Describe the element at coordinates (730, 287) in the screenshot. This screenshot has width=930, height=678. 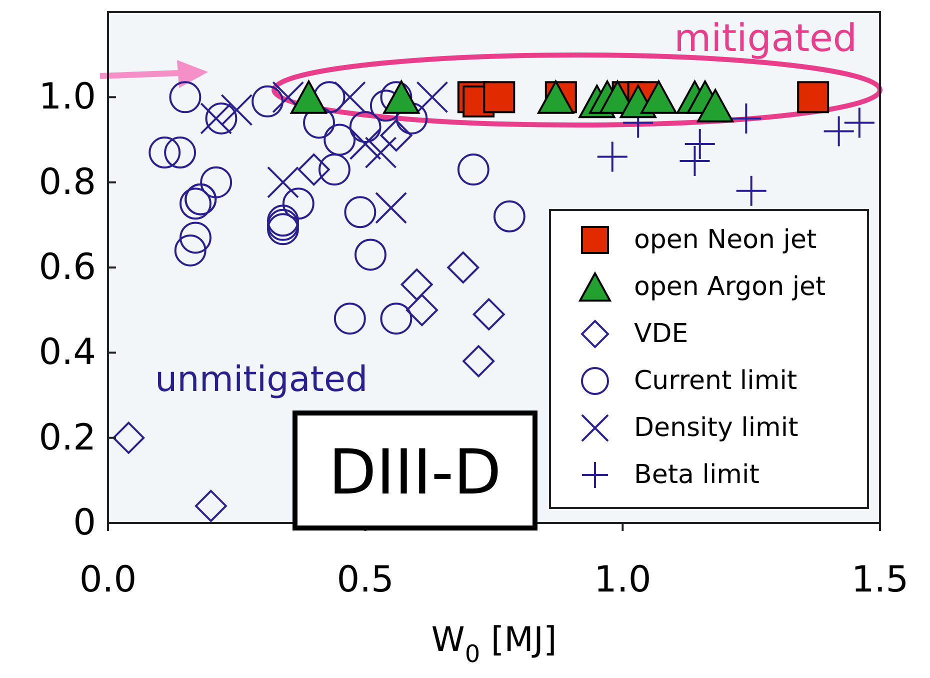
I see `legend-label: open Argon jet` at that location.